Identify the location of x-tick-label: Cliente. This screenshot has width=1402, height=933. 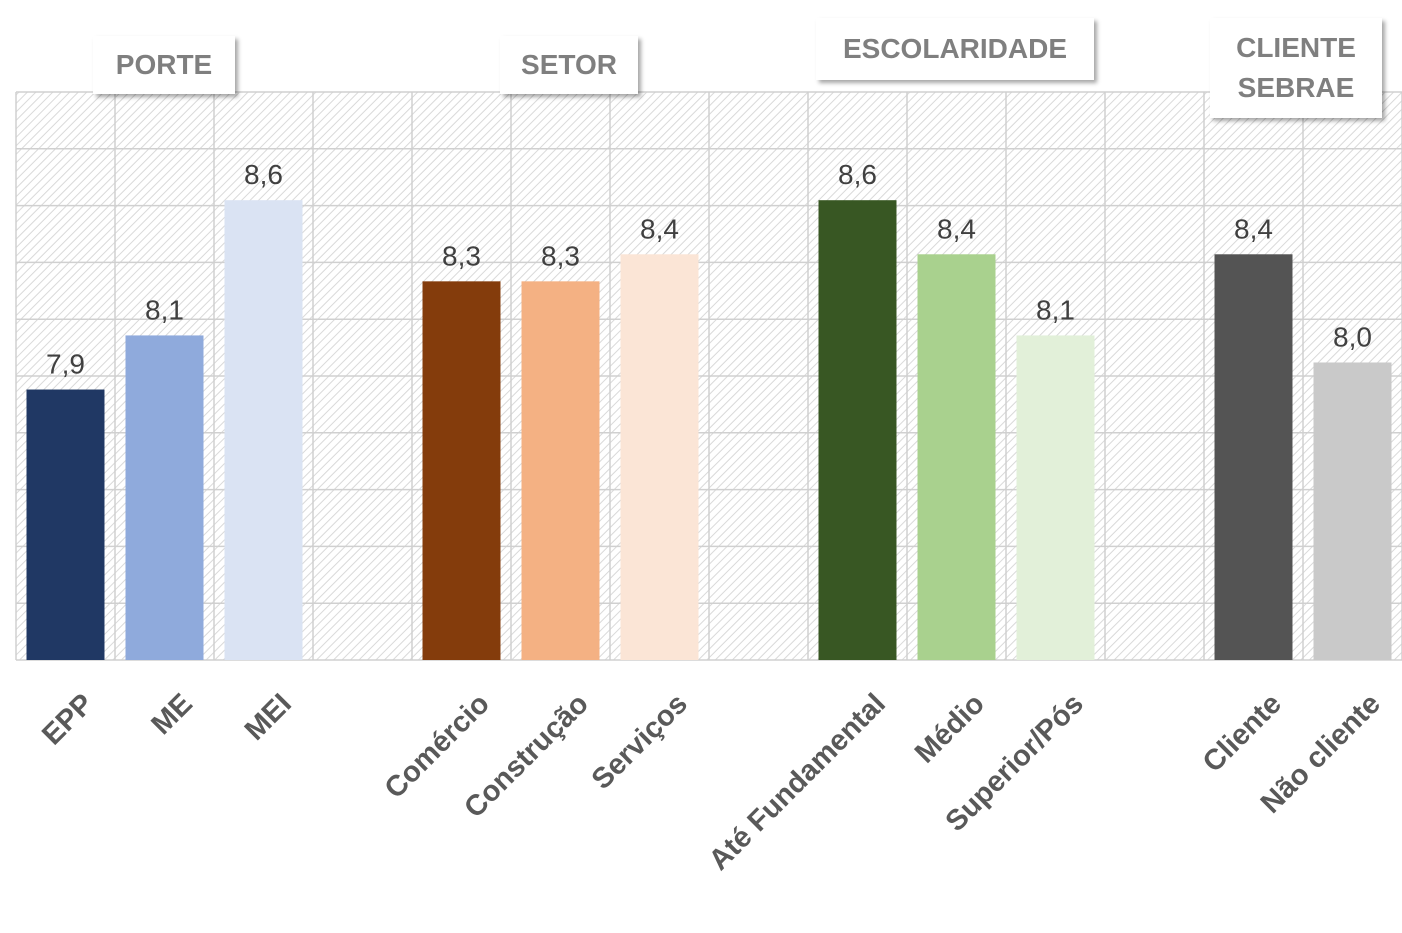
(1242, 733).